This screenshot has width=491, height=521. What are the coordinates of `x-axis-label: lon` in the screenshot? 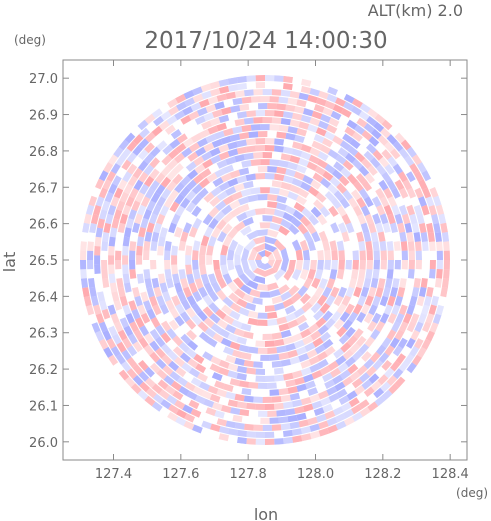 It's located at (266, 513).